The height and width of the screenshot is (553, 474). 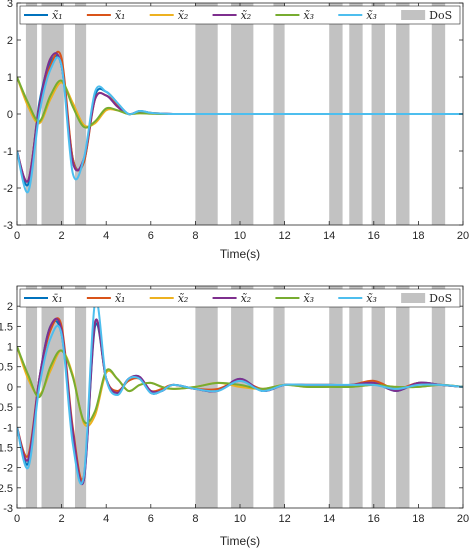 What do you see at coordinates (6, 408) in the screenshot?
I see `y-tick-label: -0.5` at bounding box center [6, 408].